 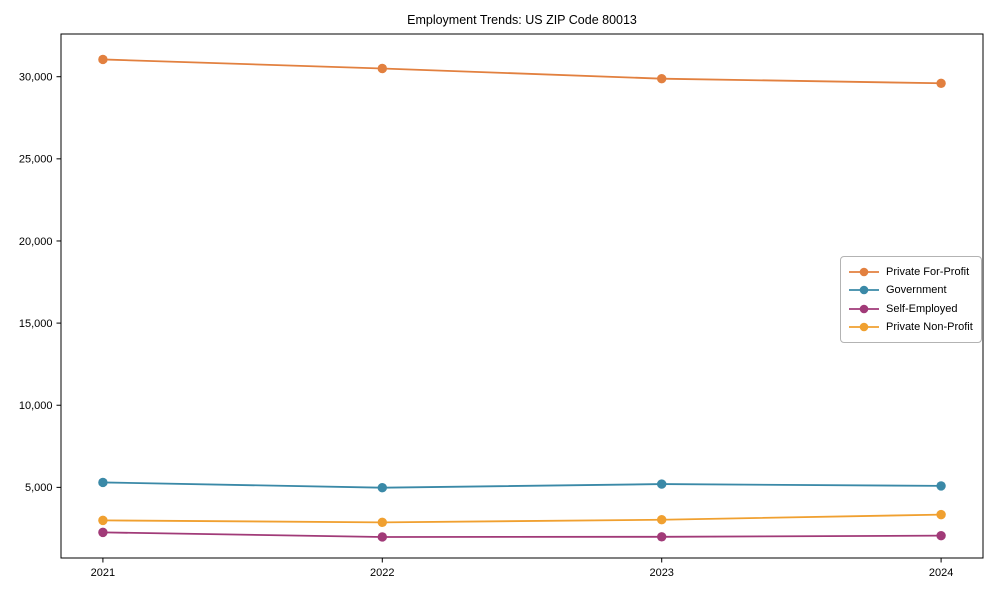 I want to click on legend-item-private-non-profit: Private Non-Profit, so click(x=911, y=327).